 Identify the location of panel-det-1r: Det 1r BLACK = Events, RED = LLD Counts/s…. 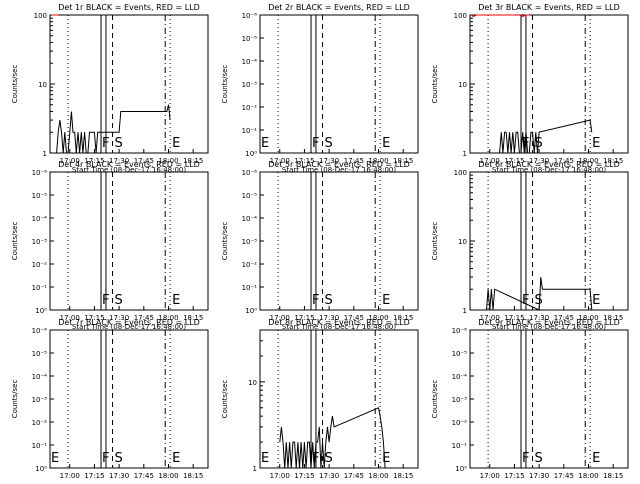
(110, 88).